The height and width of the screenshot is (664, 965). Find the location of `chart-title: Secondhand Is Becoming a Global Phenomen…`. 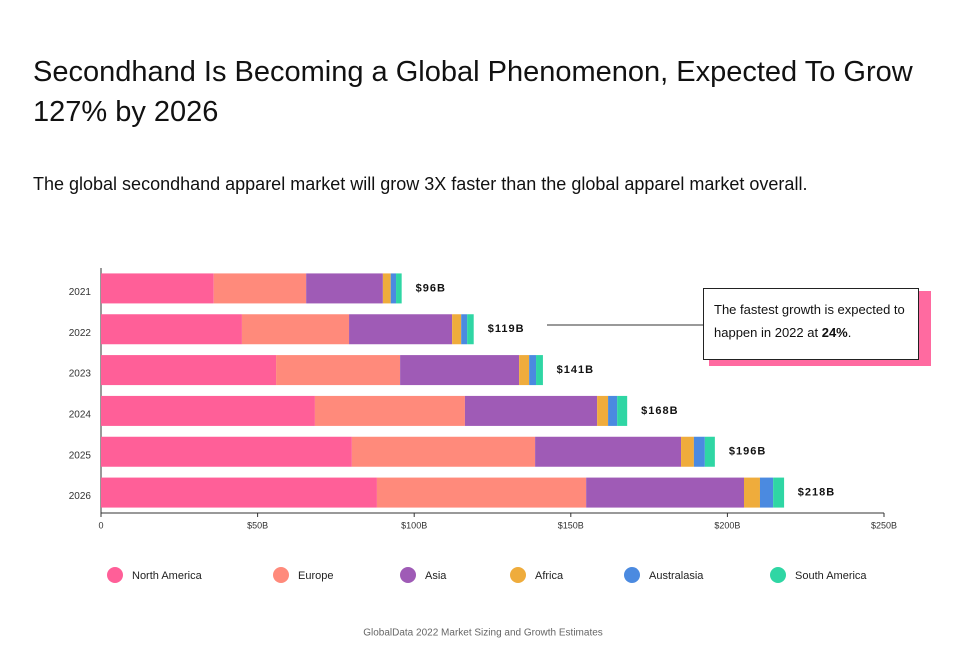

chart-title: Secondhand Is Becoming a Global Phenomen… is located at coordinates (473, 92).